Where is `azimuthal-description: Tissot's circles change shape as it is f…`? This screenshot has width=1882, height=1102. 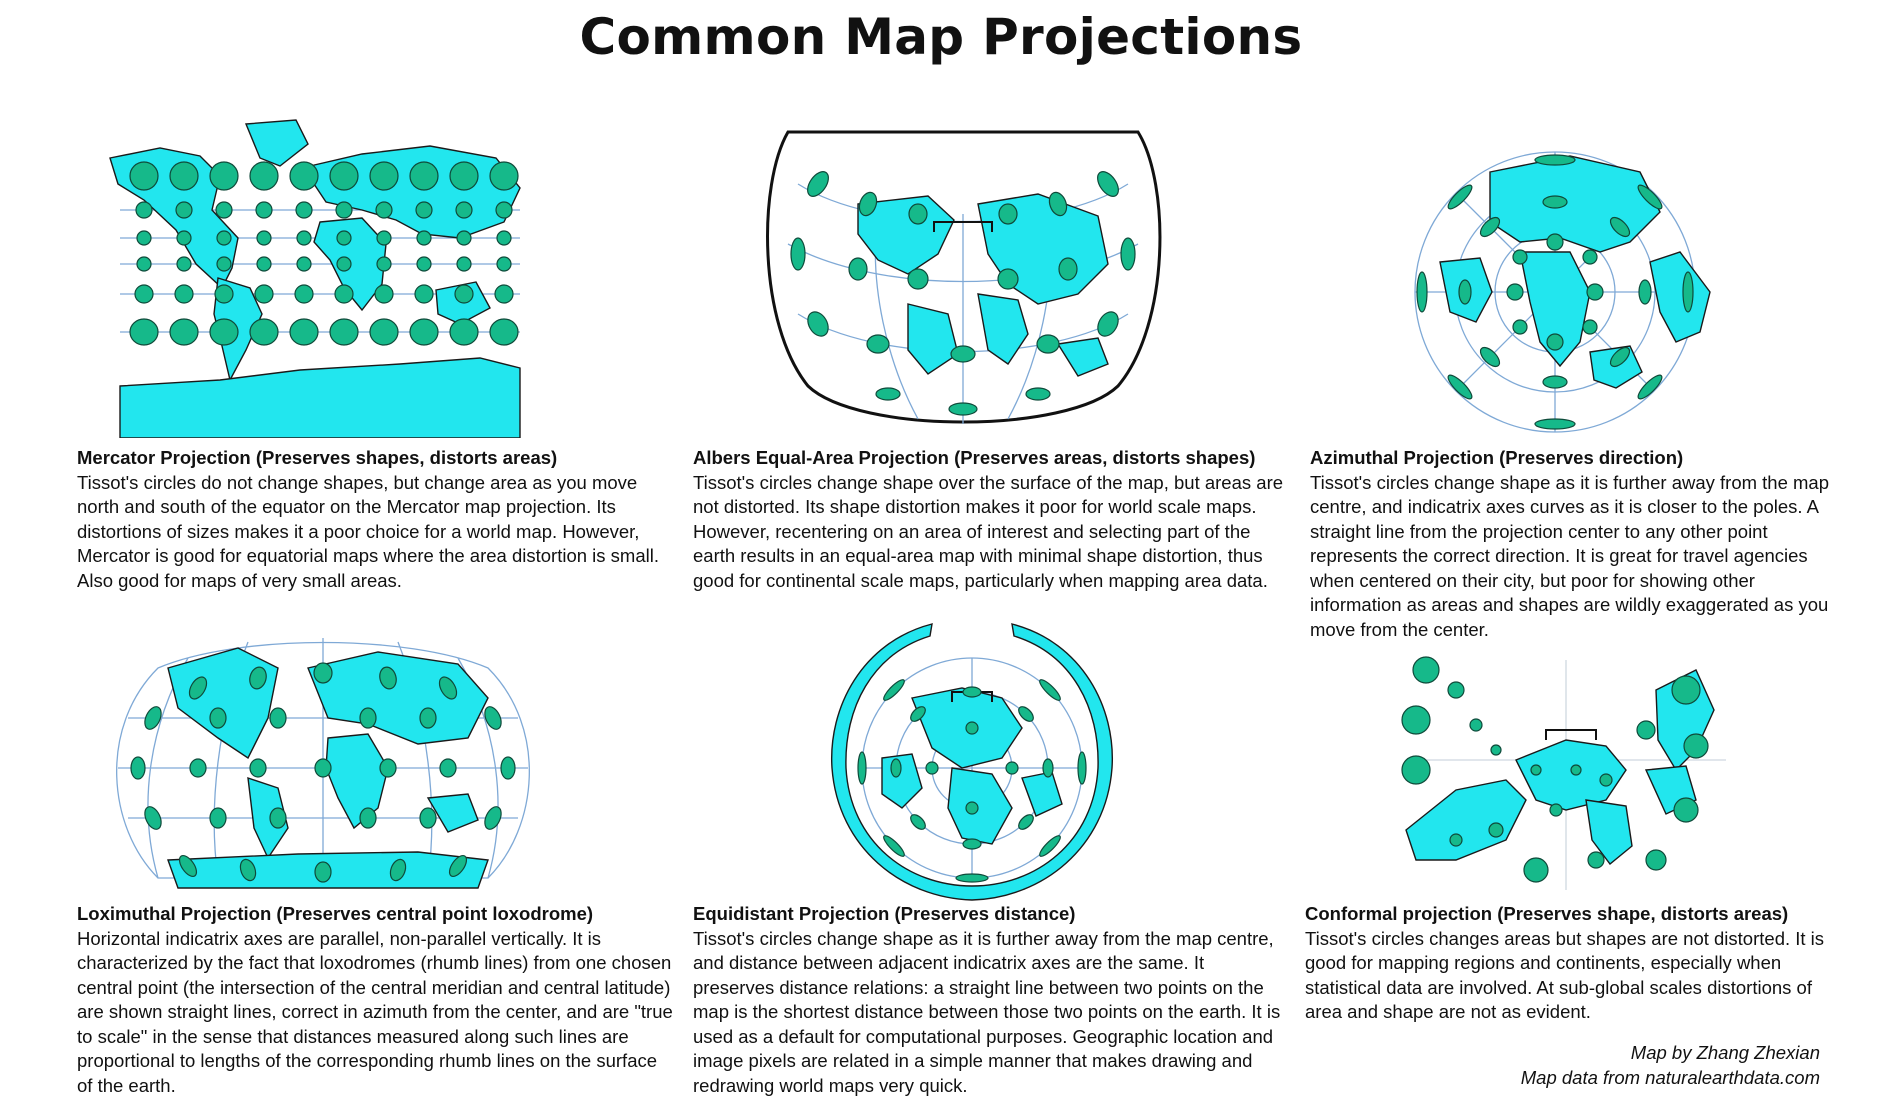
azimuthal-description: Tissot's circles change shape as it is f… is located at coordinates (1570, 555).